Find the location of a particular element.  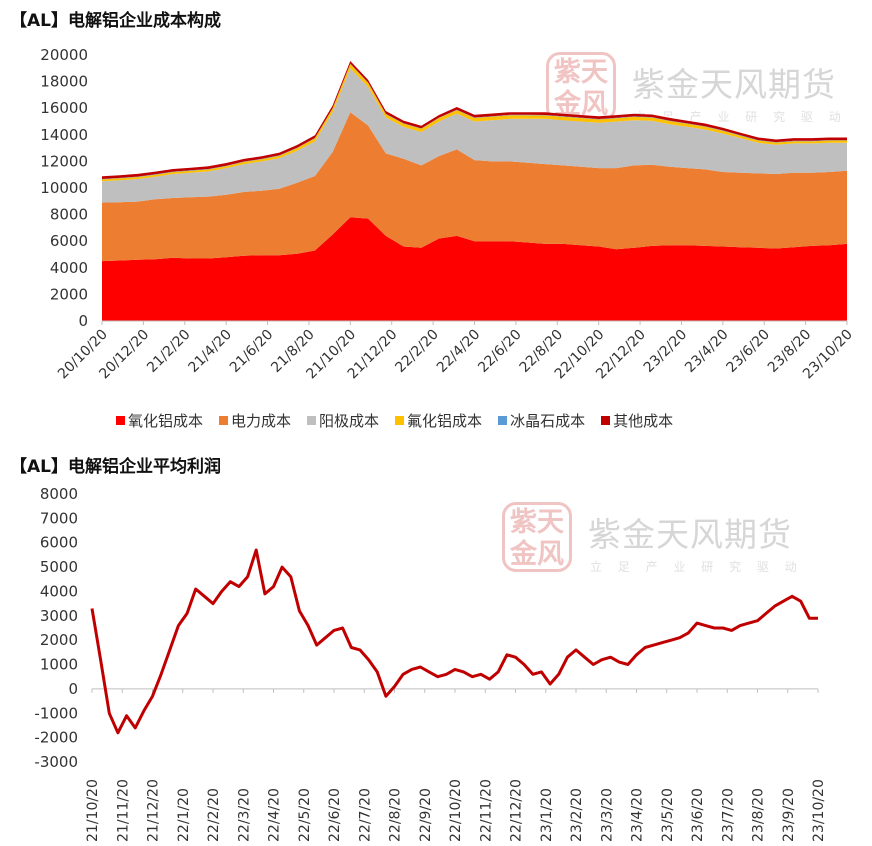

y-tick-label: 16000 is located at coordinates (64, 108).